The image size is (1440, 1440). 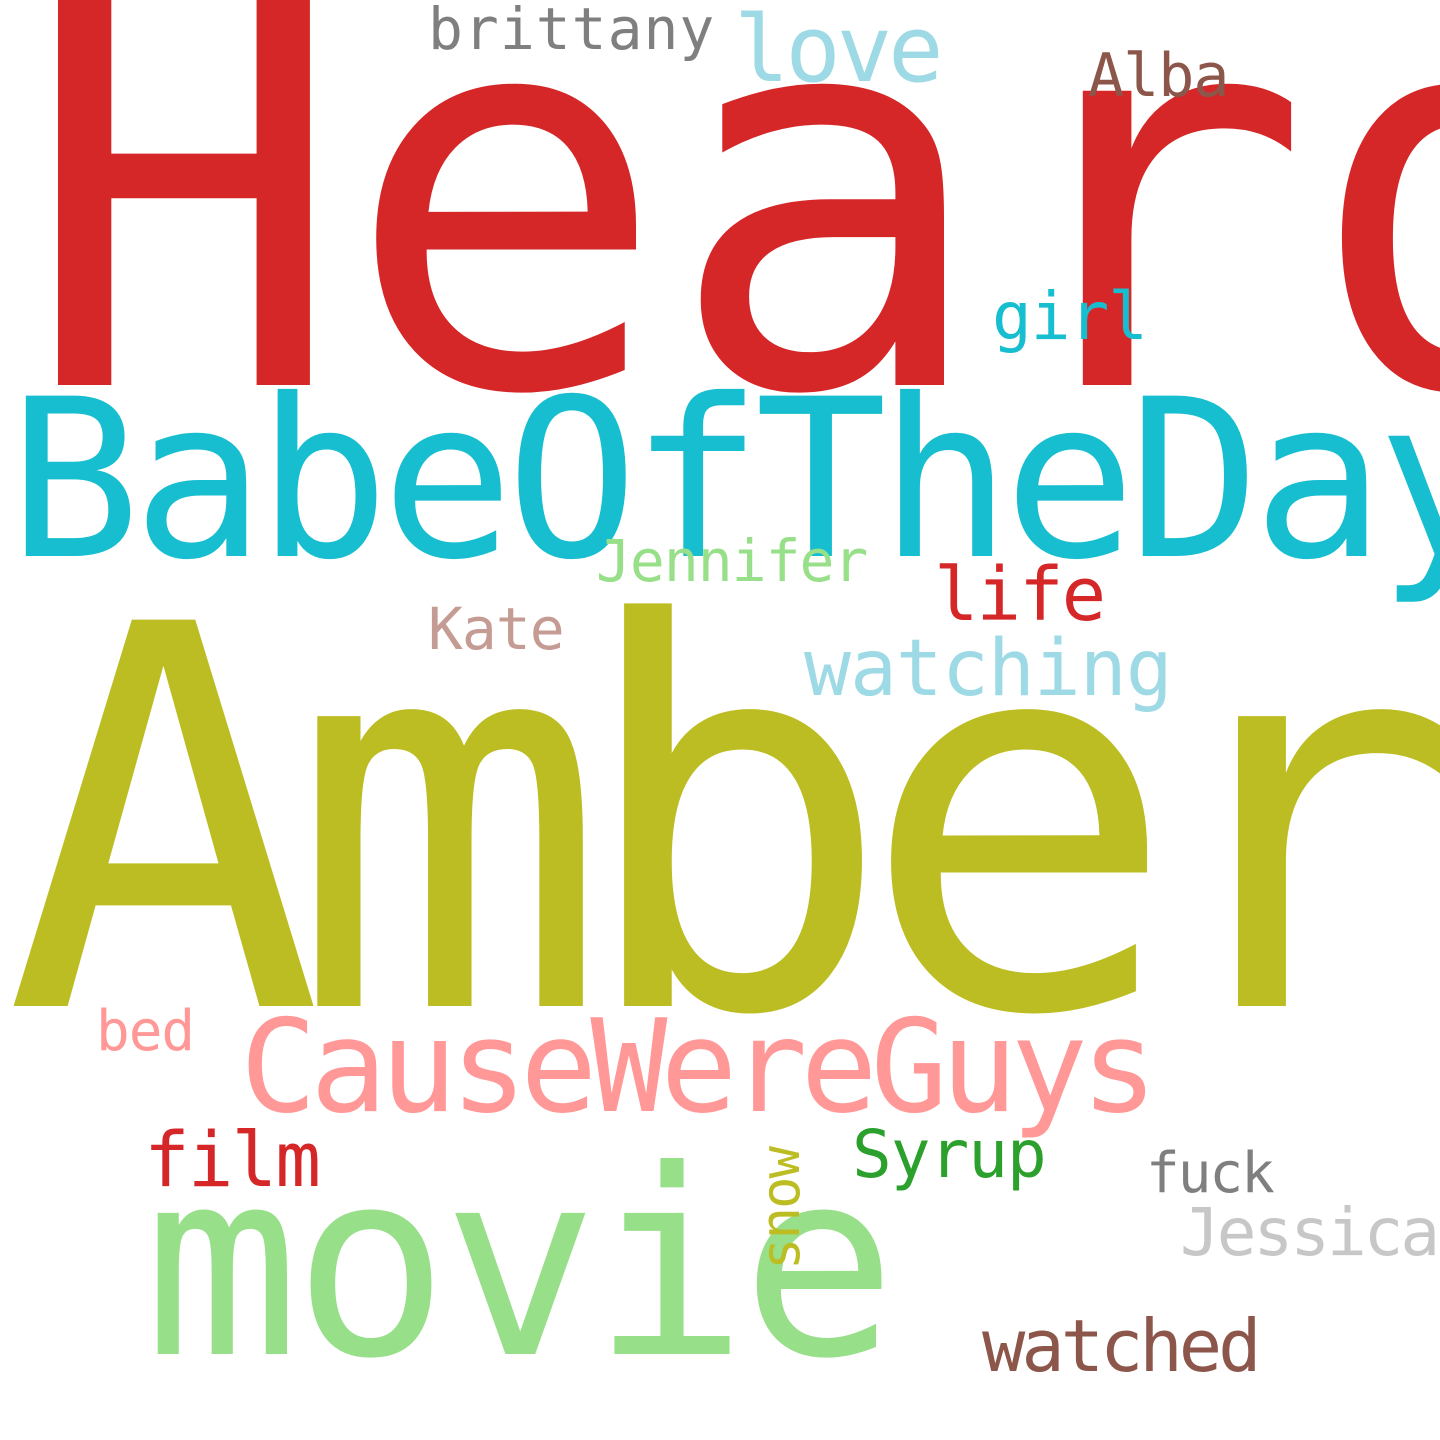 What do you see at coordinates (1310, 1232) in the screenshot?
I see `word-jessica: Jessica` at bounding box center [1310, 1232].